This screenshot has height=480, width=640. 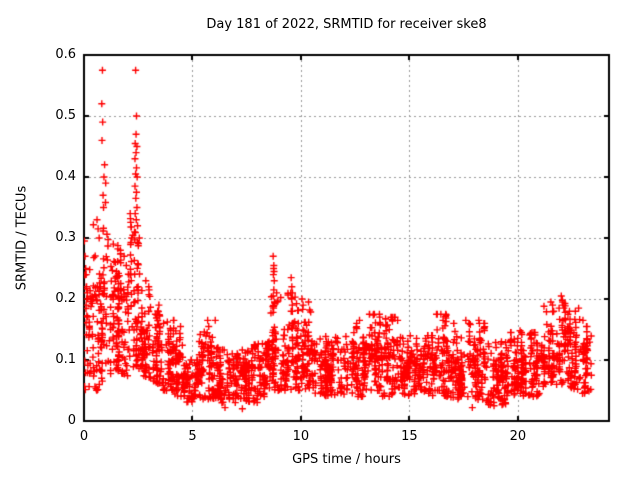 I want to click on x-tick-label: 20, so click(x=518, y=436).